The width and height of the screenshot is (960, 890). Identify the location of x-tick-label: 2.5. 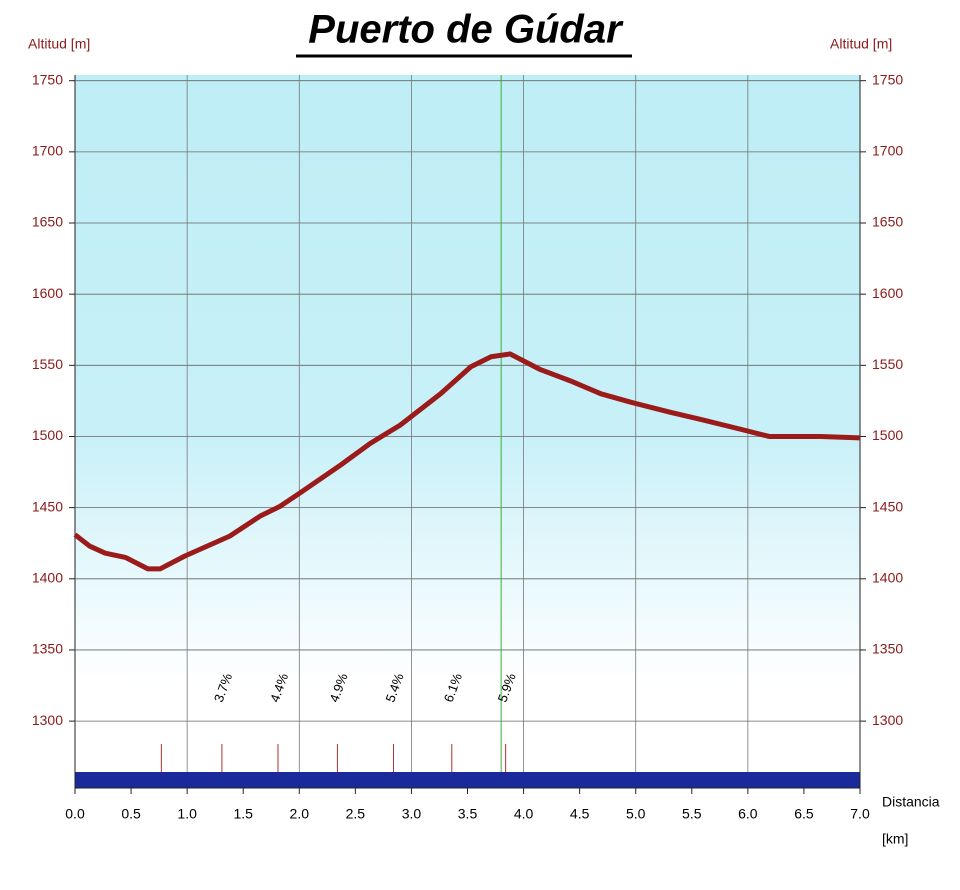
(356, 814).